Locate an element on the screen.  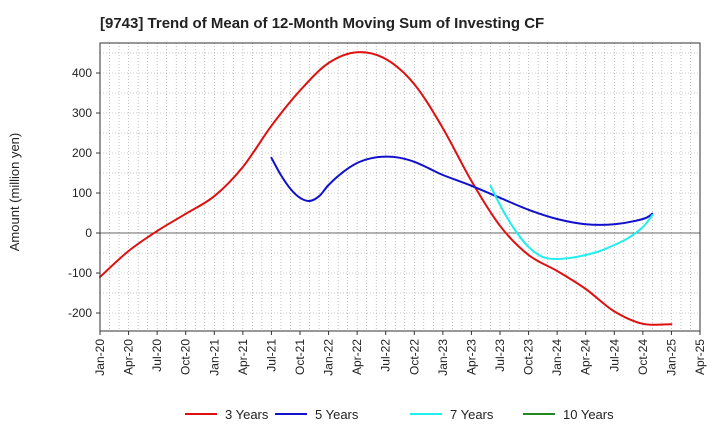
x-tick-label: Apr-20 is located at coordinates (129, 357).